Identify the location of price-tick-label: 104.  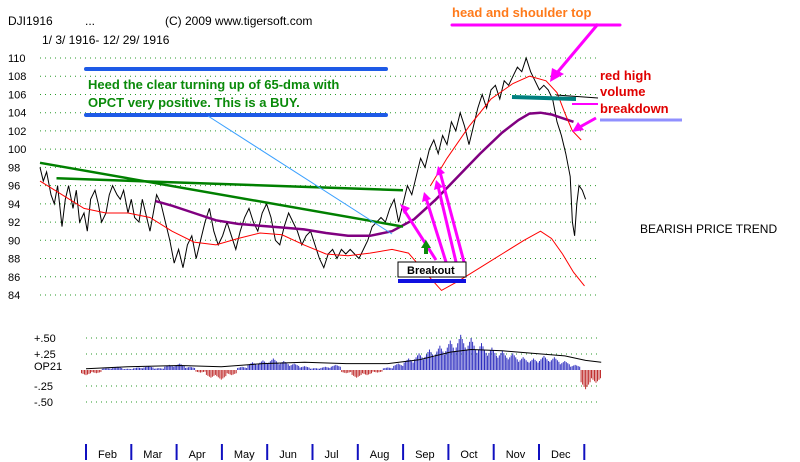
(17, 114).